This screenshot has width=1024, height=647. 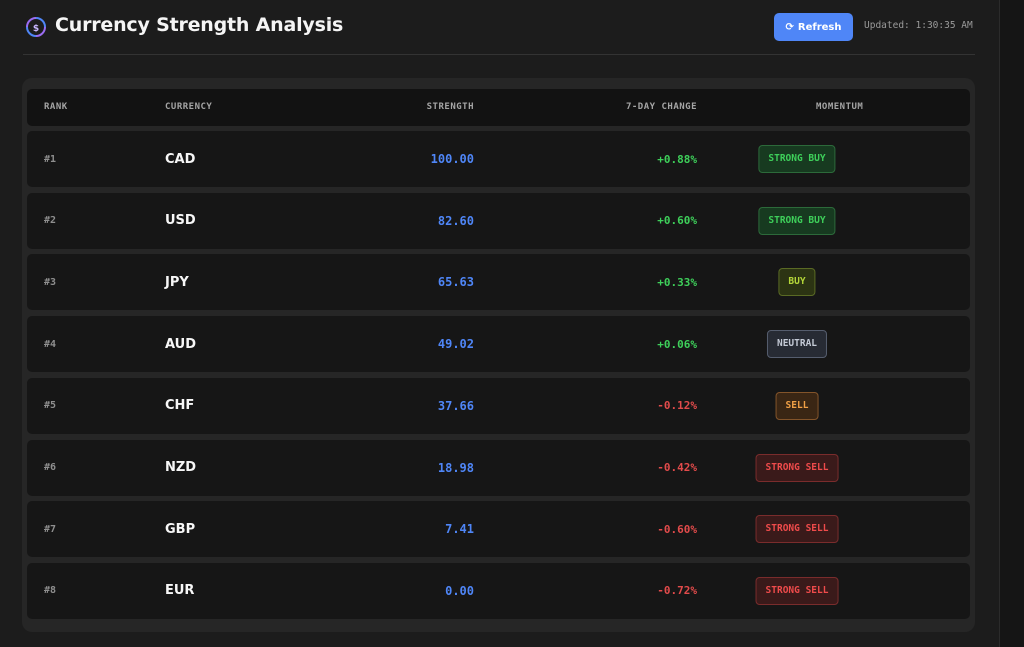 I want to click on currency-cell: JPY, so click(x=177, y=282).